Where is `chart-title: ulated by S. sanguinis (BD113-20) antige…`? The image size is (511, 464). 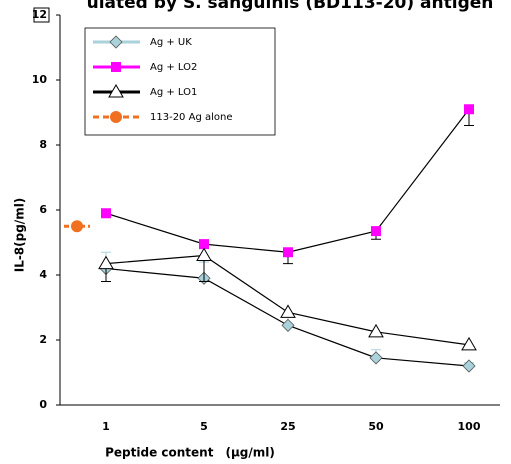 chart-title: ulated by S. sanguinis (BD113-20) antige… is located at coordinates (290, 6).